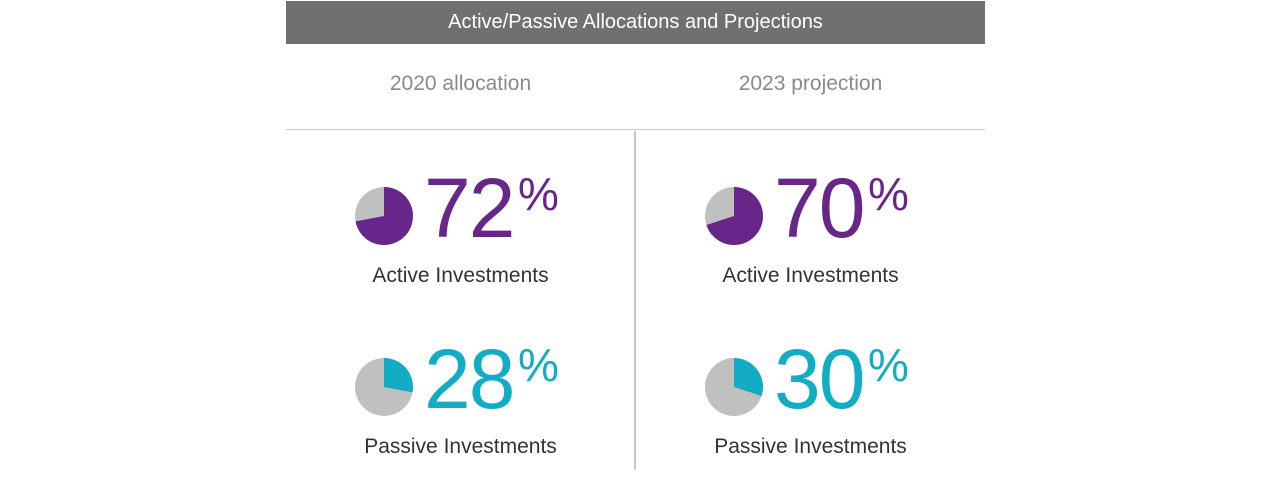  I want to click on unit-2020-passive: %, so click(538, 365).